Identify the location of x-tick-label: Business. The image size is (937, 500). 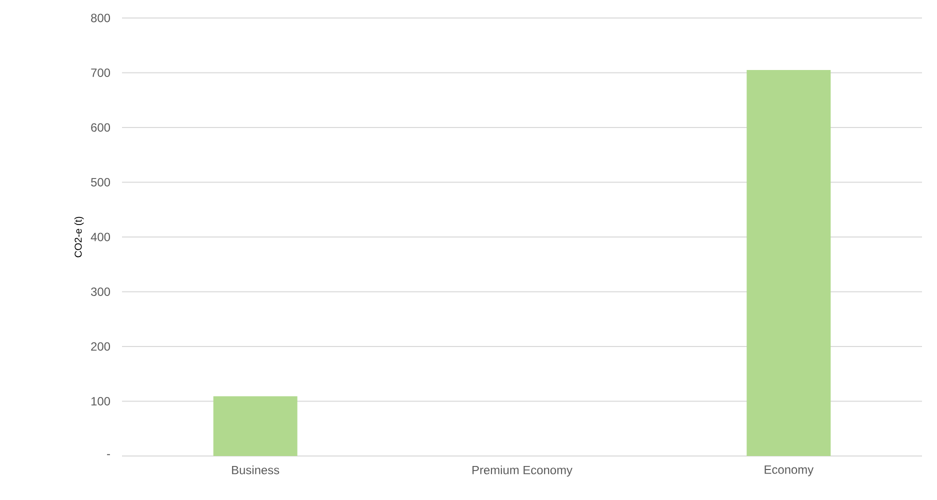
(256, 470).